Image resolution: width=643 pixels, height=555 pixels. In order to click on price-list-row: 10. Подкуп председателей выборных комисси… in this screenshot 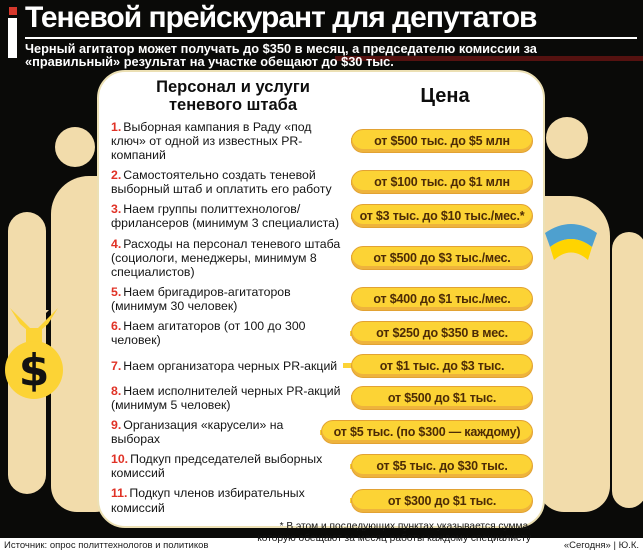, I will do `click(321, 466)`.